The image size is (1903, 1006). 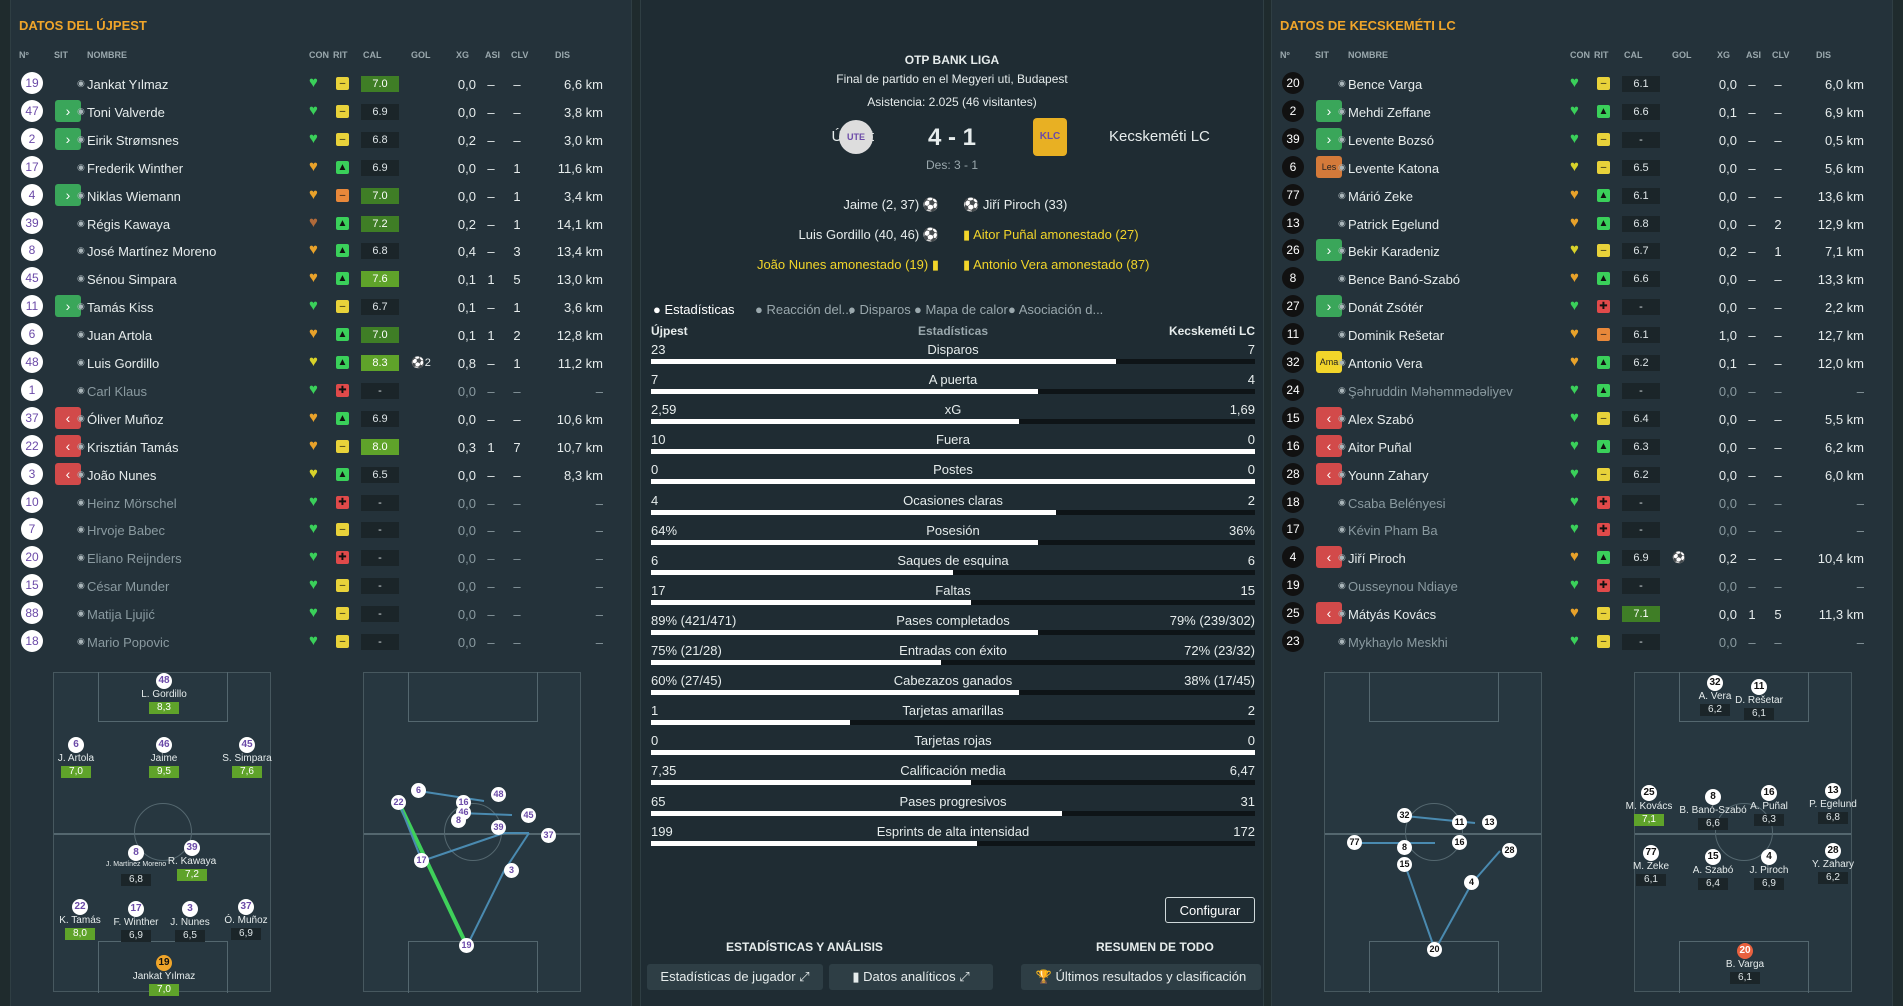 I want to click on player-name: Krisztián Tamás, so click(x=133, y=447).